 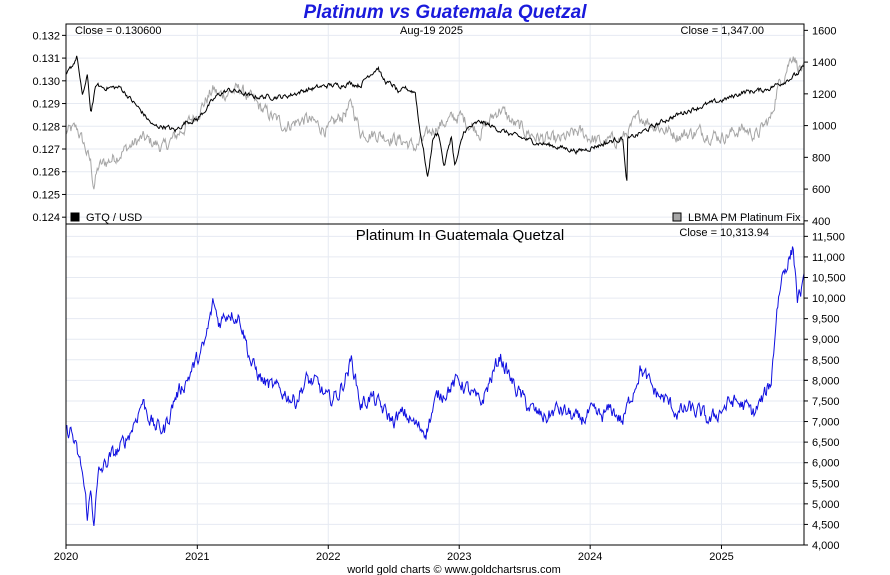 I want to click on bottom-right-tick-label: 7,000, so click(x=826, y=423).